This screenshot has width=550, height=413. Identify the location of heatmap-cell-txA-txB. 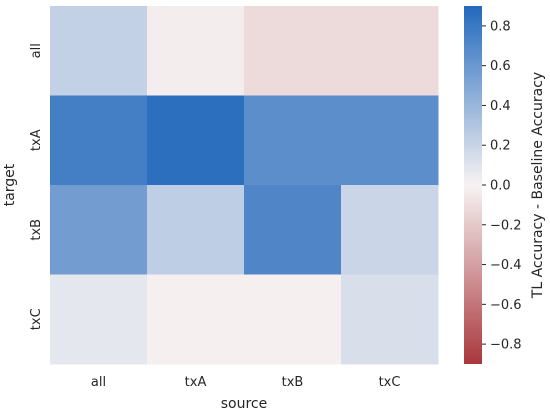
(293, 140).